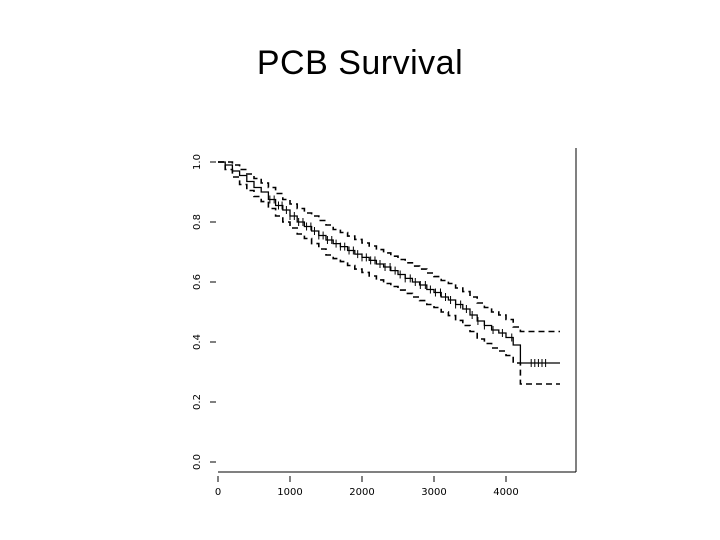 Image resolution: width=720 pixels, height=540 pixels. What do you see at coordinates (433, 492) in the screenshot?
I see `x-tick-label: 3000` at bounding box center [433, 492].